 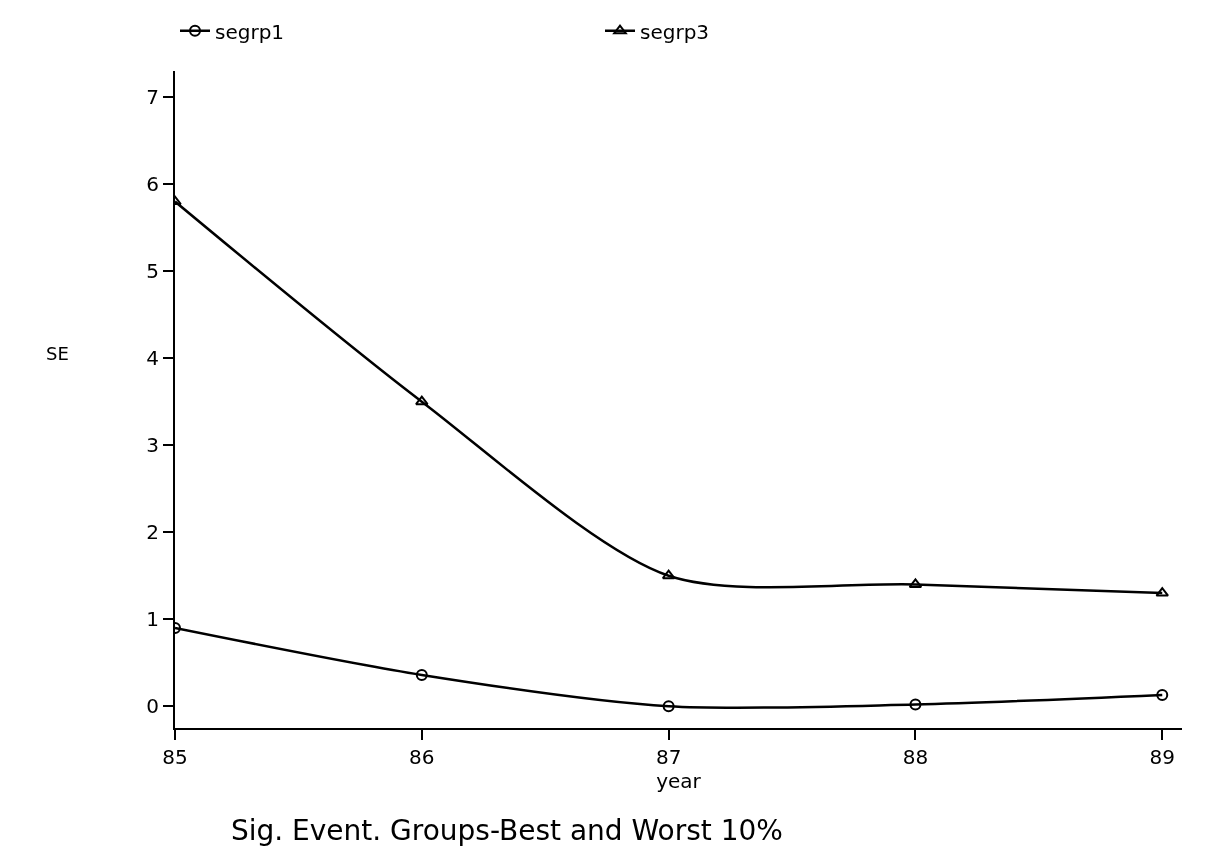 I want to click on y-tick-label: 3, so click(x=152, y=445).